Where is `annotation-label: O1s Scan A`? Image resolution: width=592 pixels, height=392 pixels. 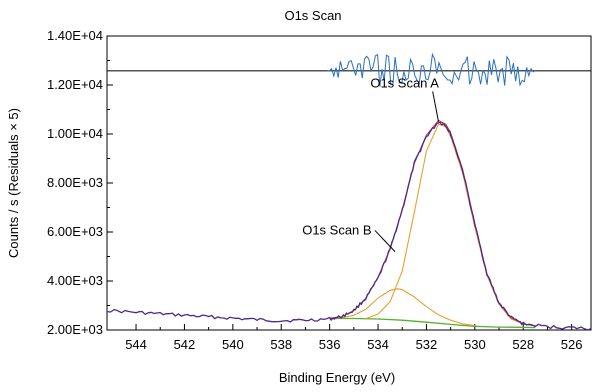 annotation-label: O1s Scan A is located at coordinates (404, 82).